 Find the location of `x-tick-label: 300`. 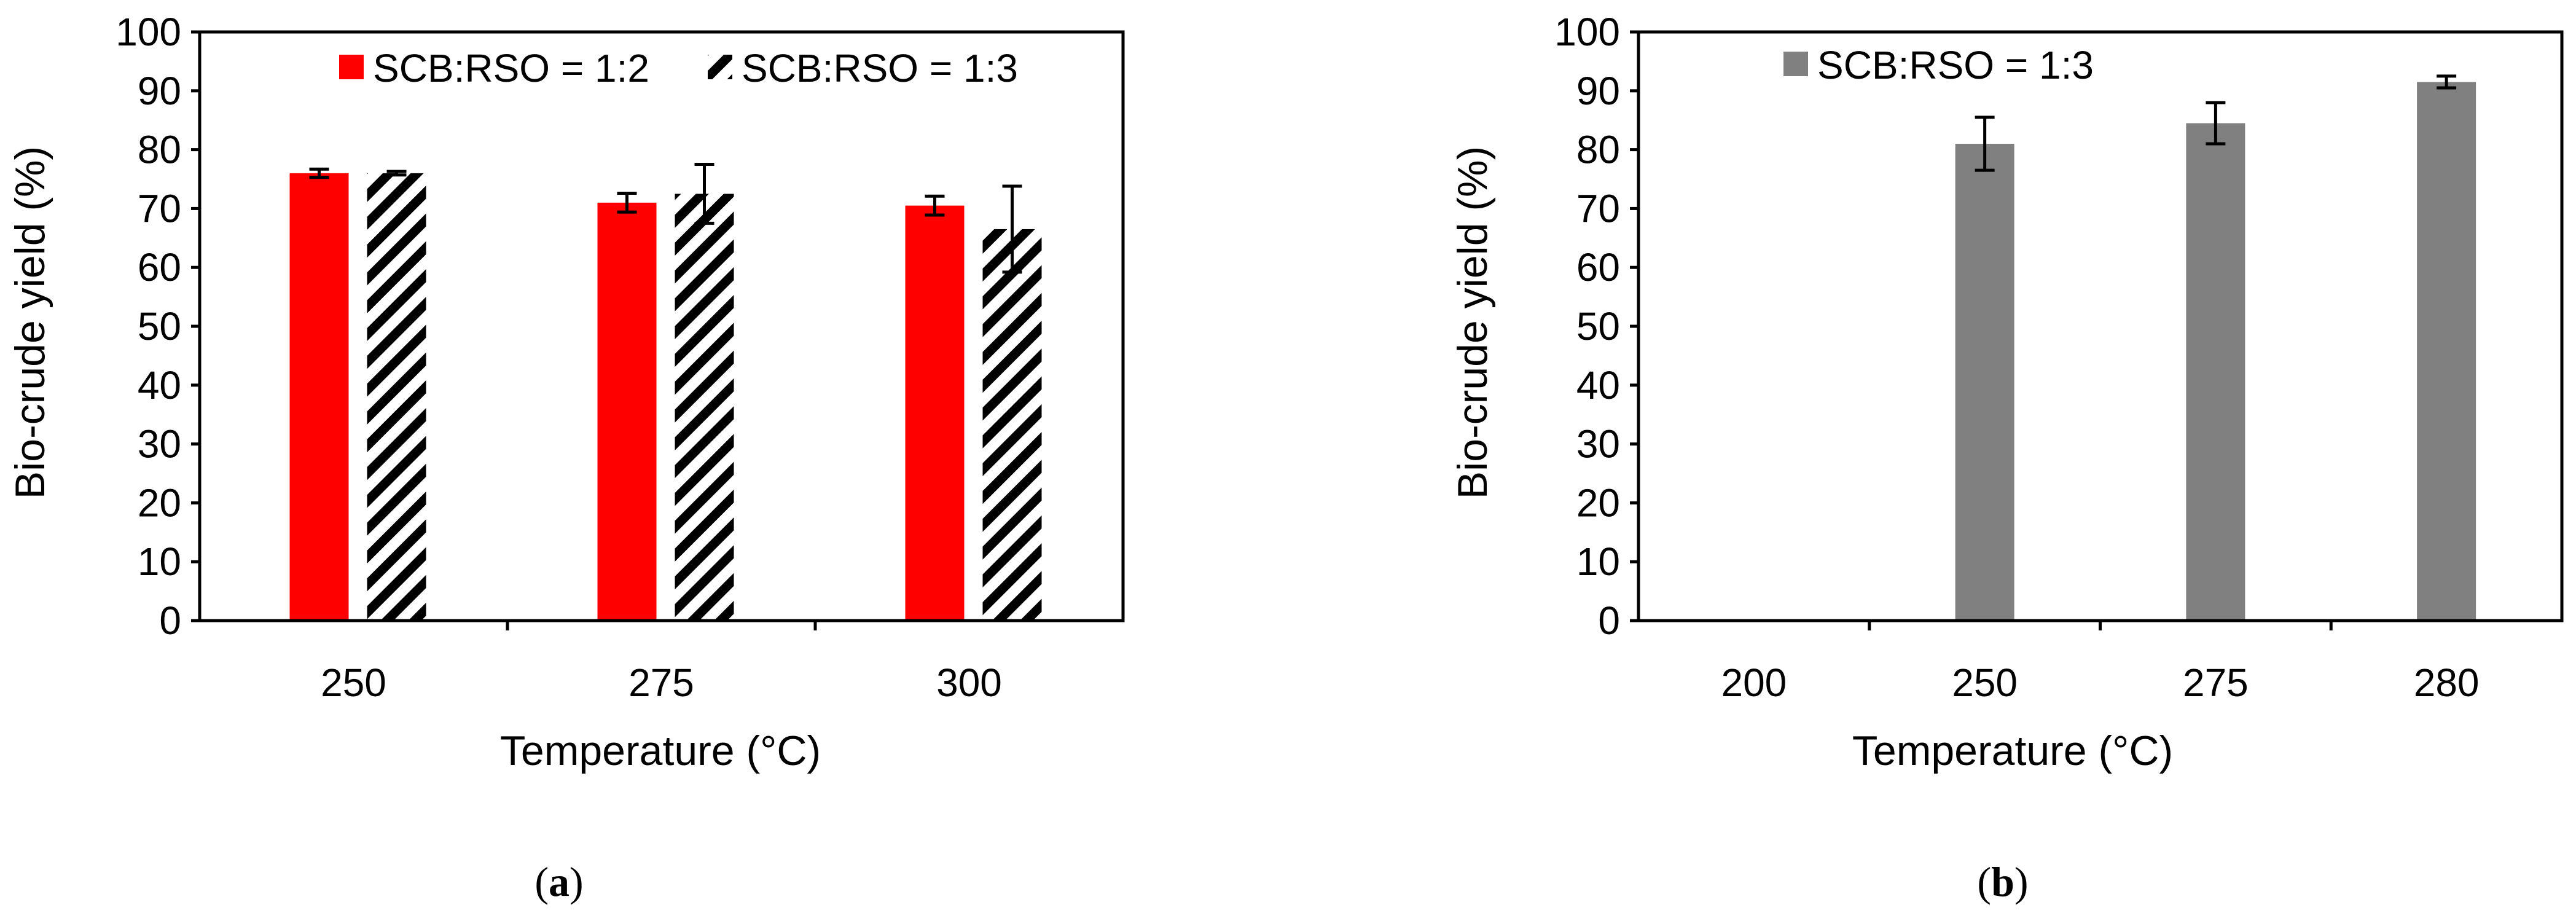

x-tick-label: 300 is located at coordinates (969, 683).